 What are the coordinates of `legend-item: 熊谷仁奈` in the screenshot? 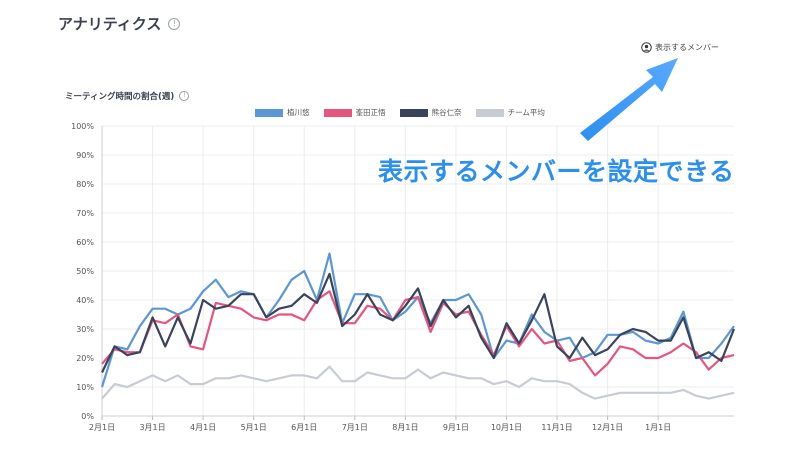 It's located at (430, 112).